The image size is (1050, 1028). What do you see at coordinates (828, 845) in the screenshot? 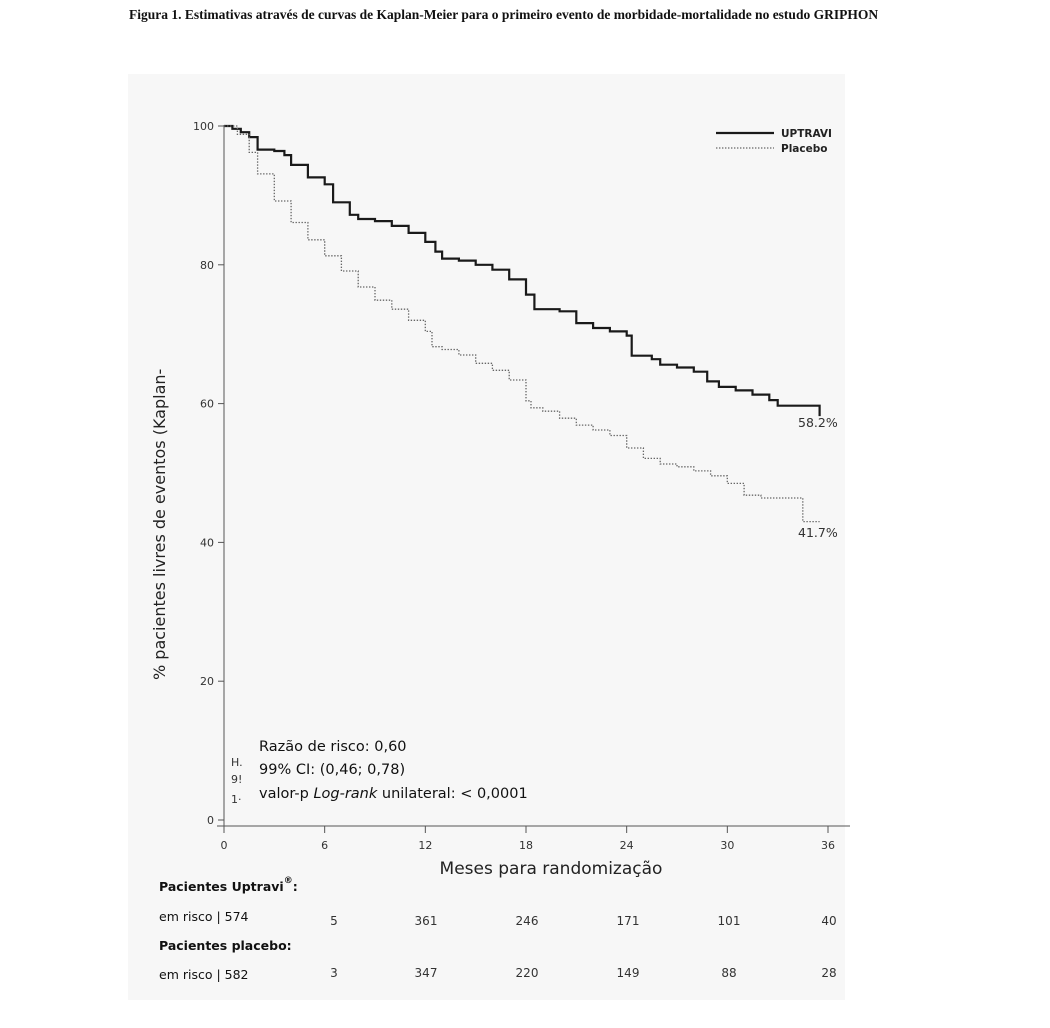
I see `x-tick-label: 36` at bounding box center [828, 845].